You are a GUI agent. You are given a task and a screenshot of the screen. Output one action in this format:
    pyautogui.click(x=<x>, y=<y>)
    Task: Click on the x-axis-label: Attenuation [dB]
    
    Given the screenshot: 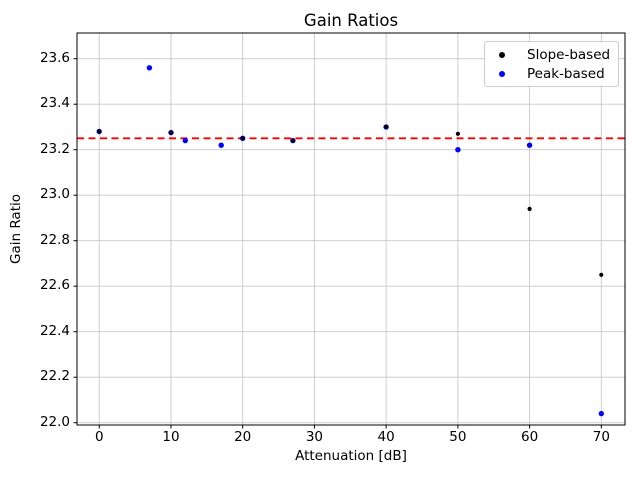 What is the action you would take?
    pyautogui.click(x=351, y=456)
    